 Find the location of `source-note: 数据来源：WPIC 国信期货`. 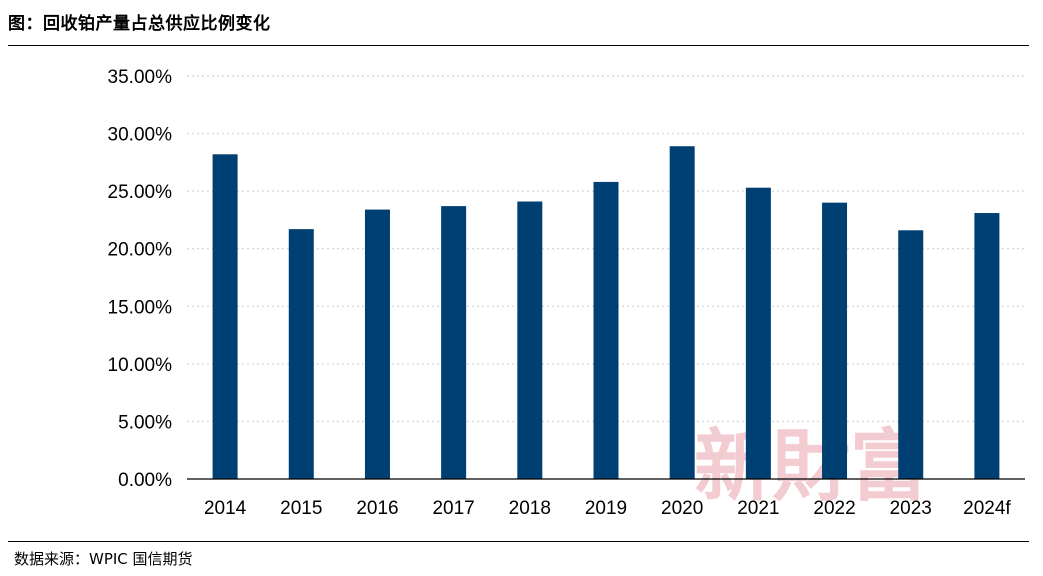

source-note: 数据来源：WPIC 国信期货 is located at coordinates (103, 559).